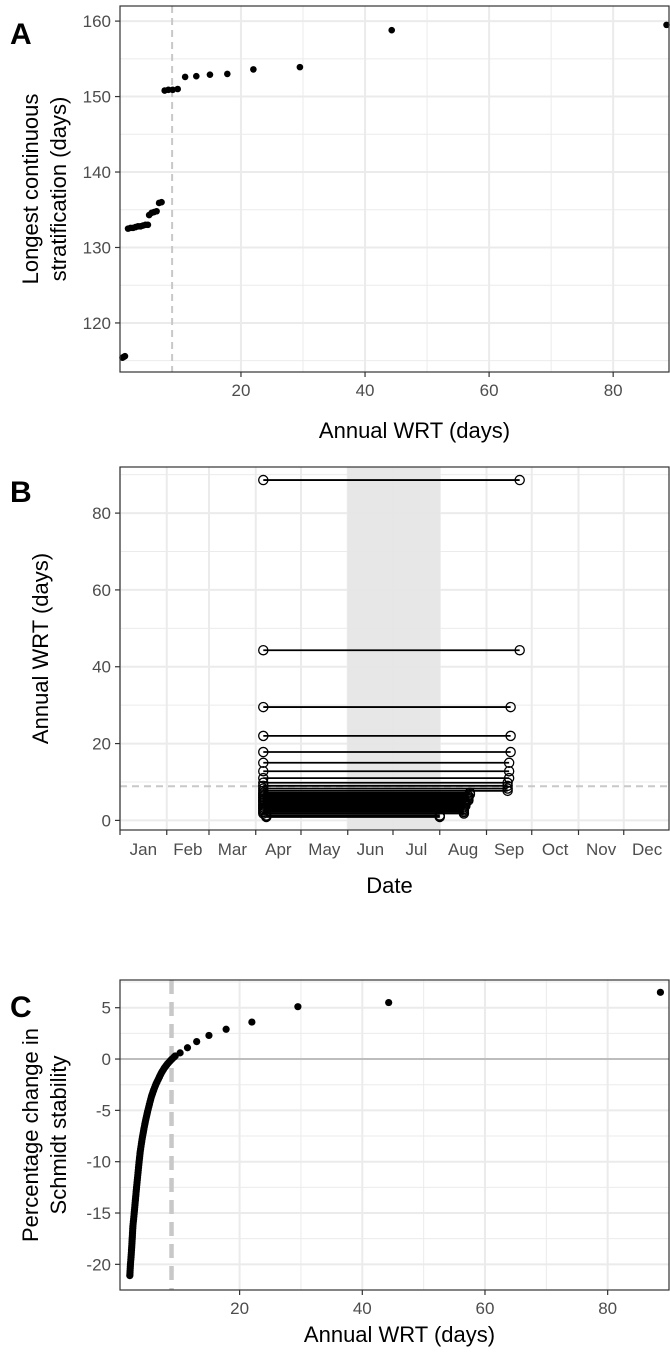 The width and height of the screenshot is (670, 1354). I want to click on panel-label: A, so click(21, 34).